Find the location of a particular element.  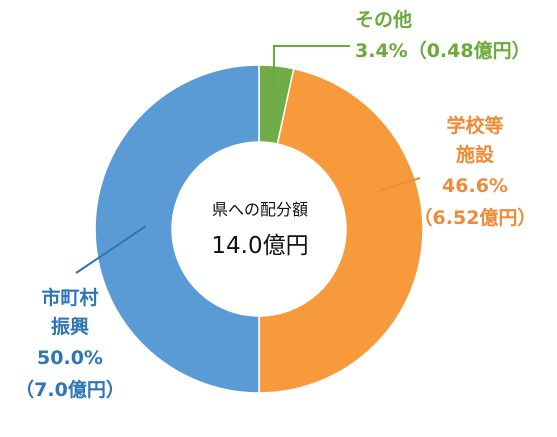

amt: （0.48億円） is located at coordinates (469, 51).